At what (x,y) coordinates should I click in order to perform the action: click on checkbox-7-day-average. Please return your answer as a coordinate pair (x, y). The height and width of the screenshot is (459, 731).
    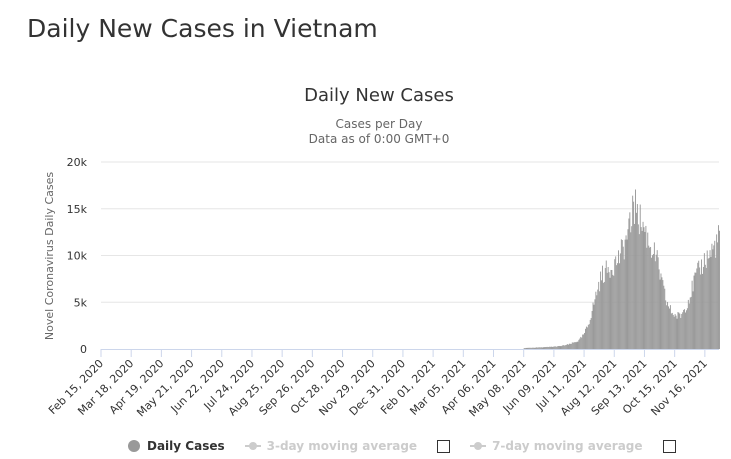
    Looking at the image, I should click on (669, 446).